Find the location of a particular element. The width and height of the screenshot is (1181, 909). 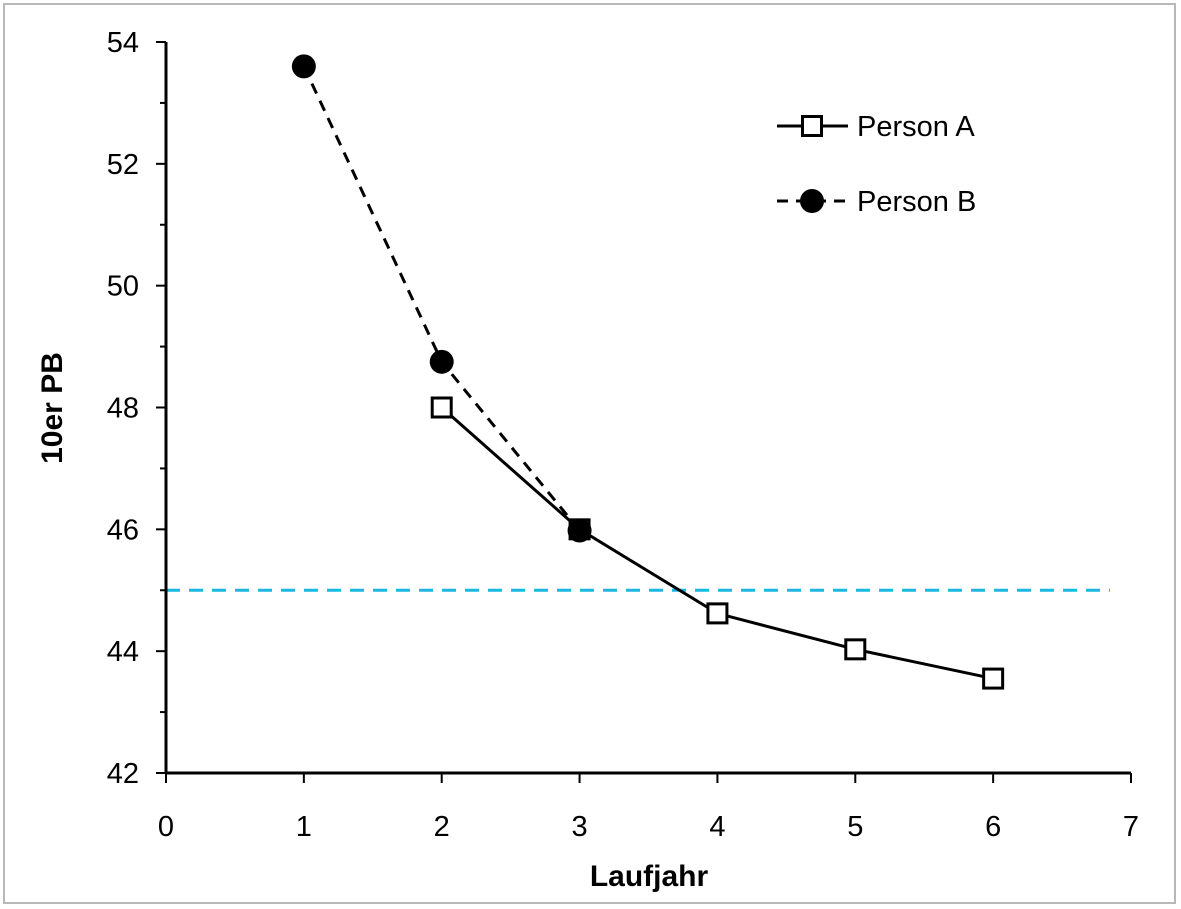

x-tick-label: 6 is located at coordinates (993, 827).